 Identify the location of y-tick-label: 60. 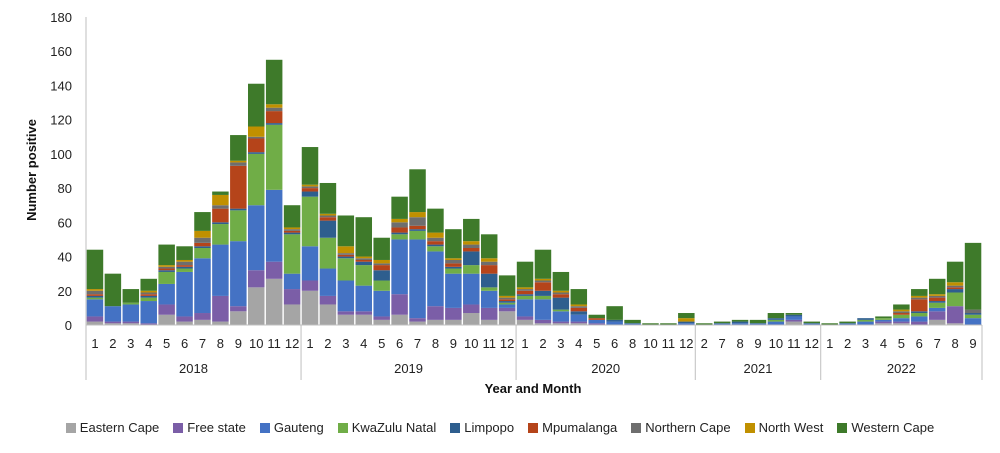
(65, 222).